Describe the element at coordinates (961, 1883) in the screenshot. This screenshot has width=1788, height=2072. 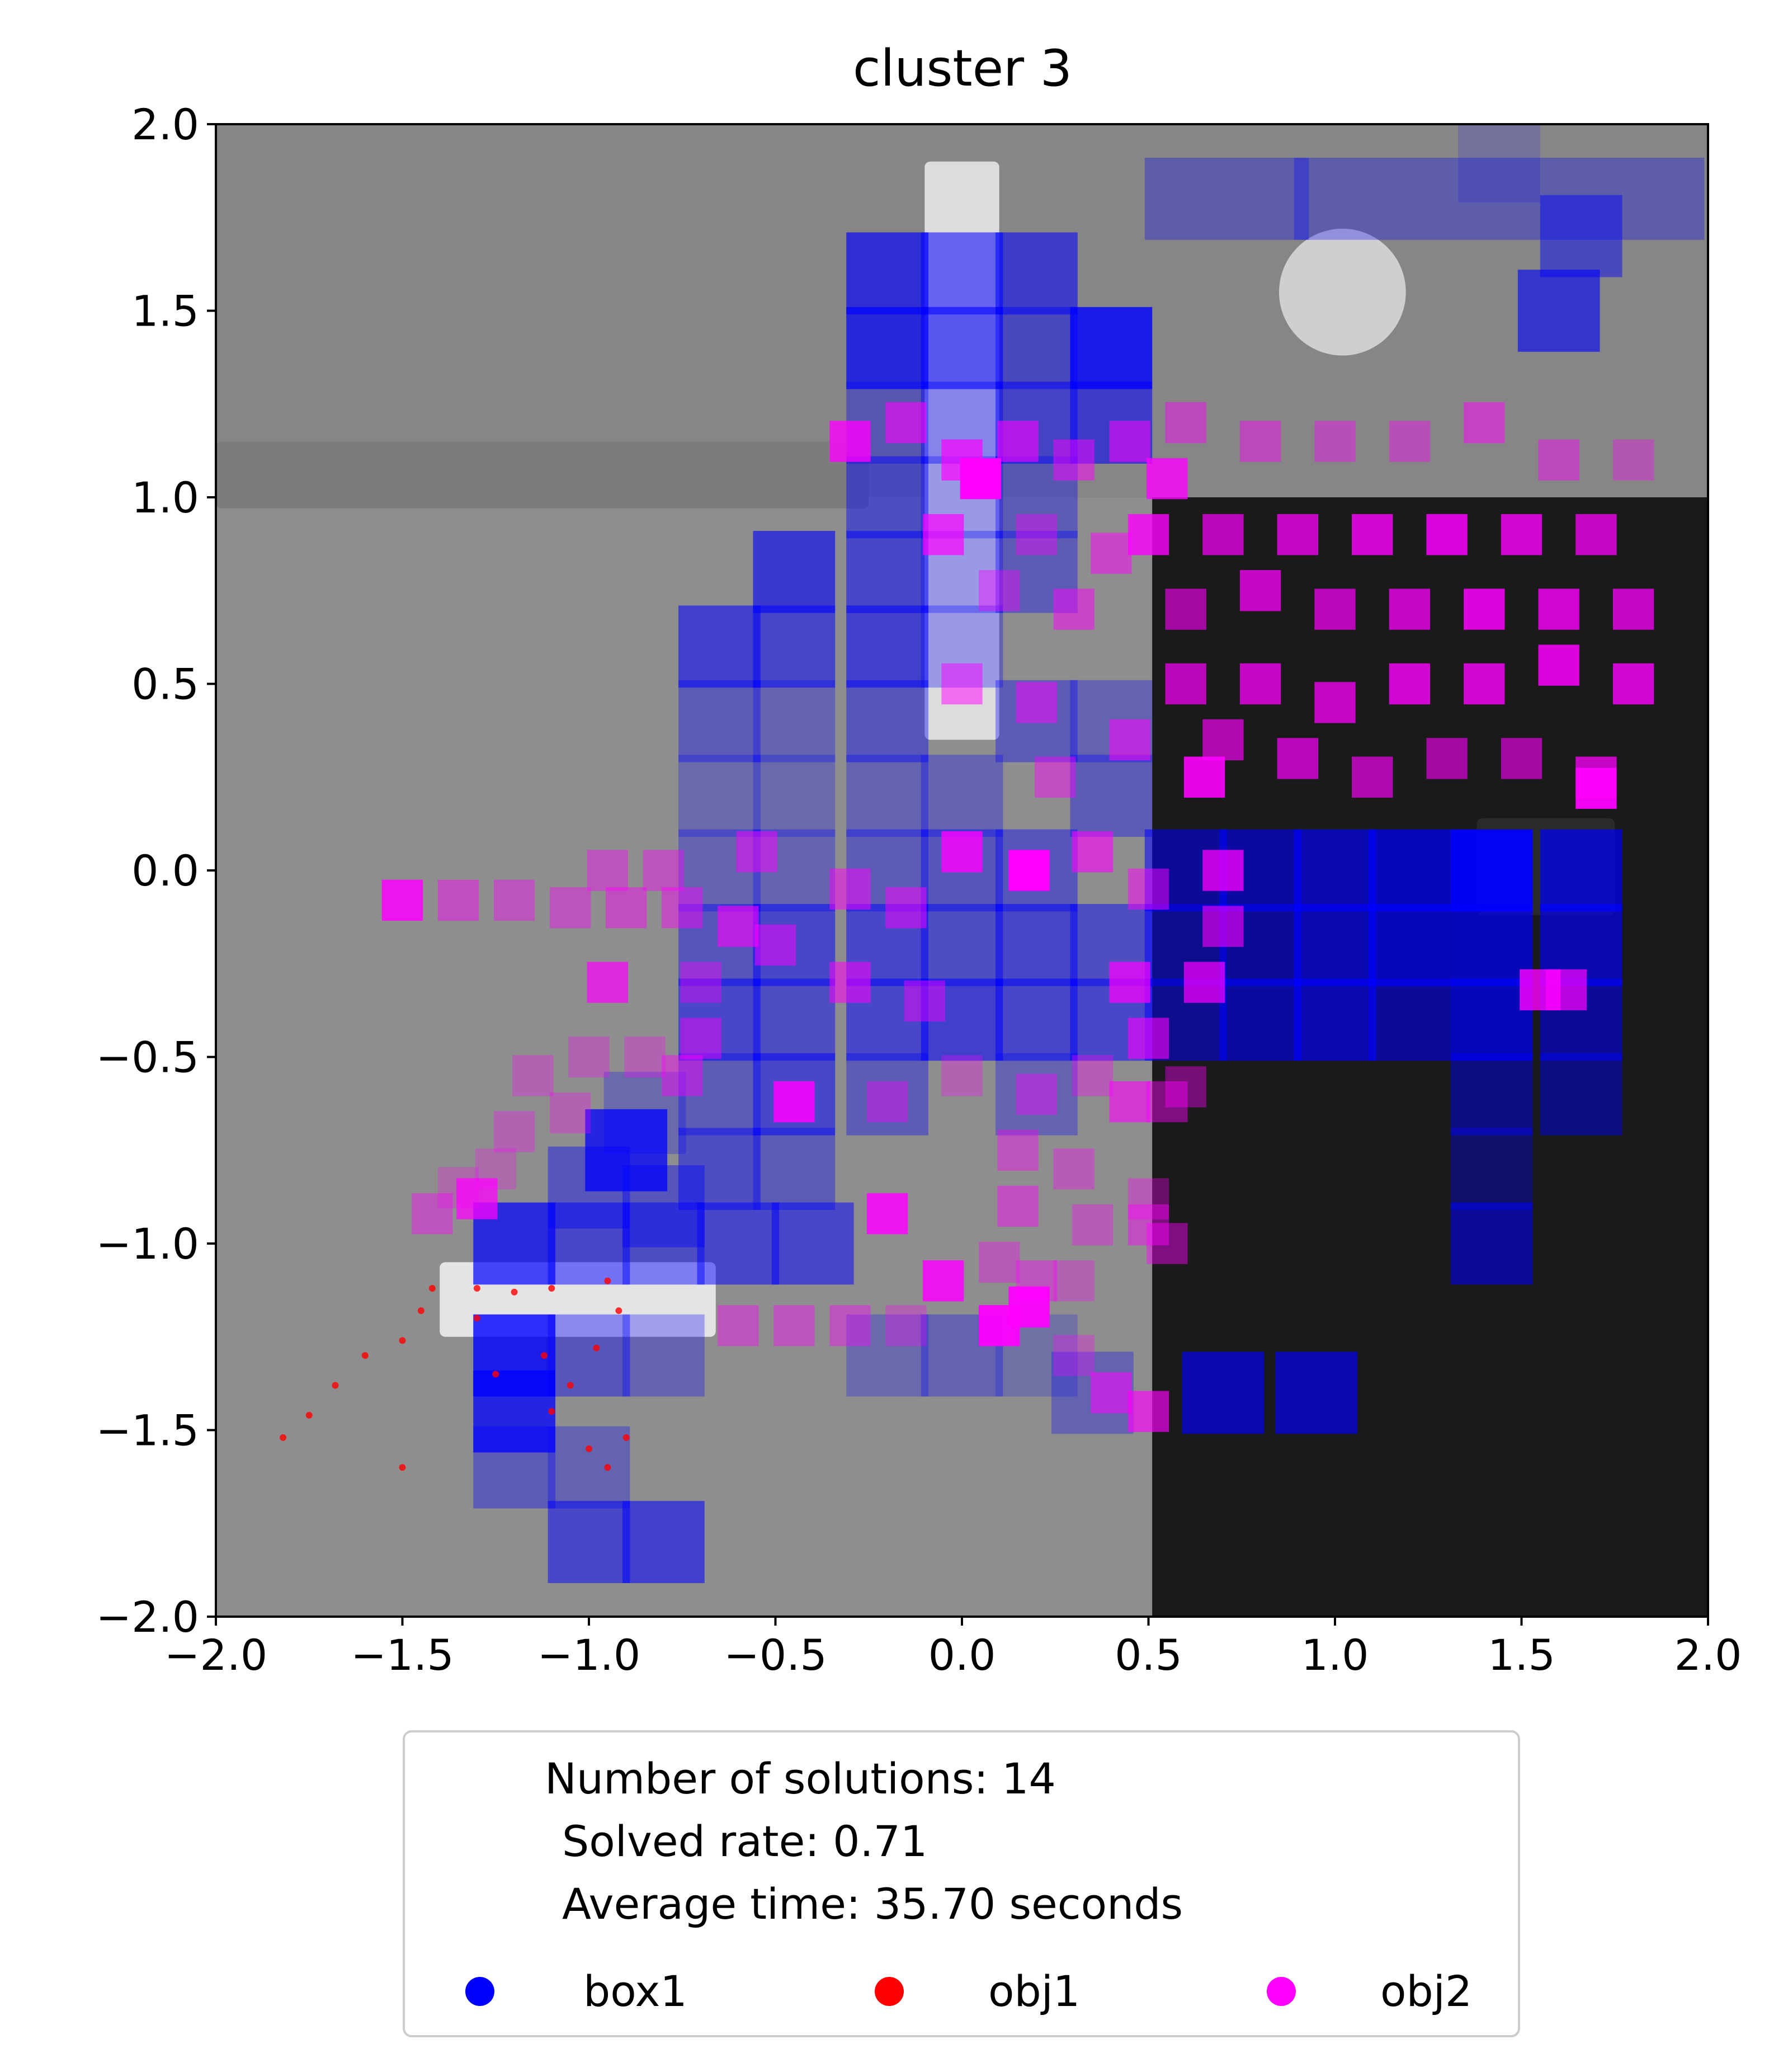
I see `legend-frame` at that location.